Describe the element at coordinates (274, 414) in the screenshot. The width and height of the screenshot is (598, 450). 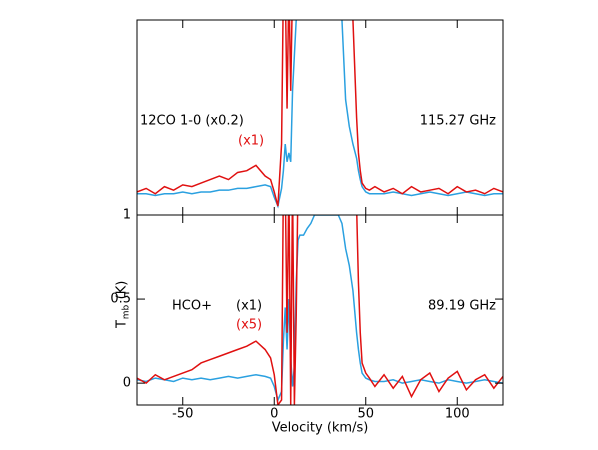
I see `x-tick-label: 0` at that location.